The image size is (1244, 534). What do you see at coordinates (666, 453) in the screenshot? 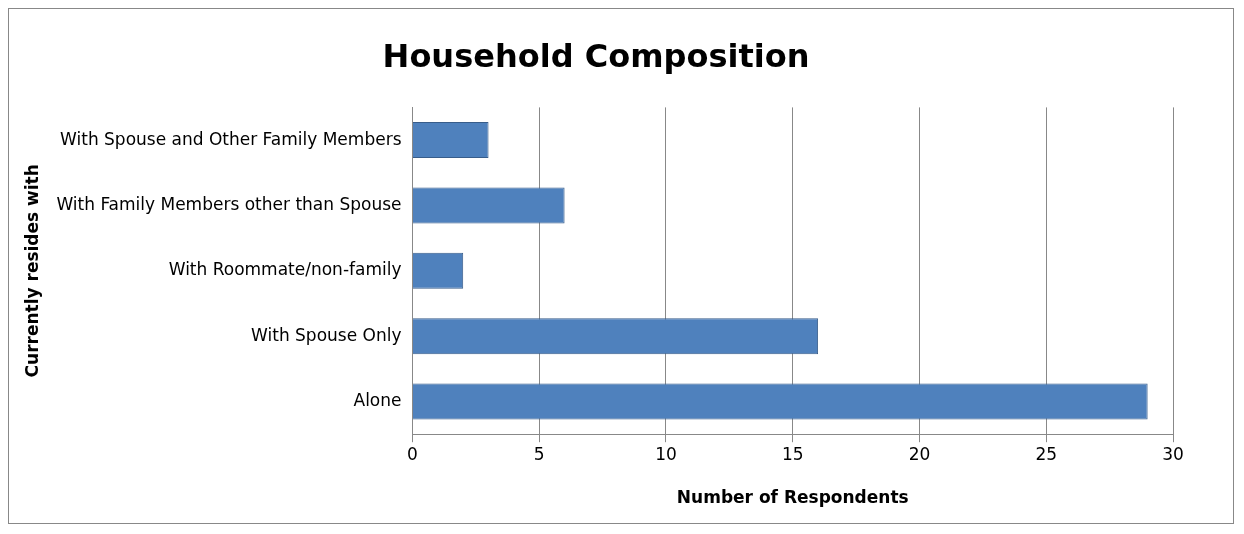
I see `x-tick-label: 10` at bounding box center [666, 453].